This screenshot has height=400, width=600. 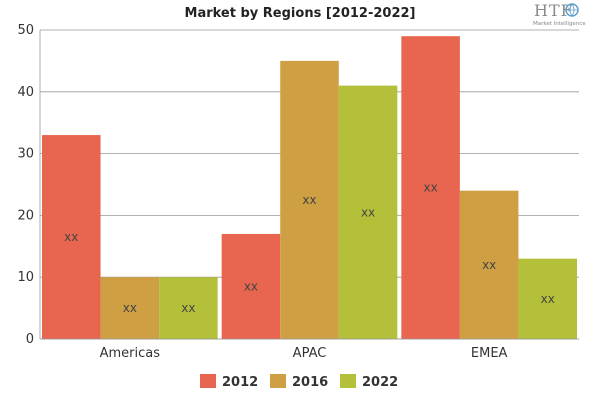 I want to click on legend-swatch-2022, so click(x=348, y=381).